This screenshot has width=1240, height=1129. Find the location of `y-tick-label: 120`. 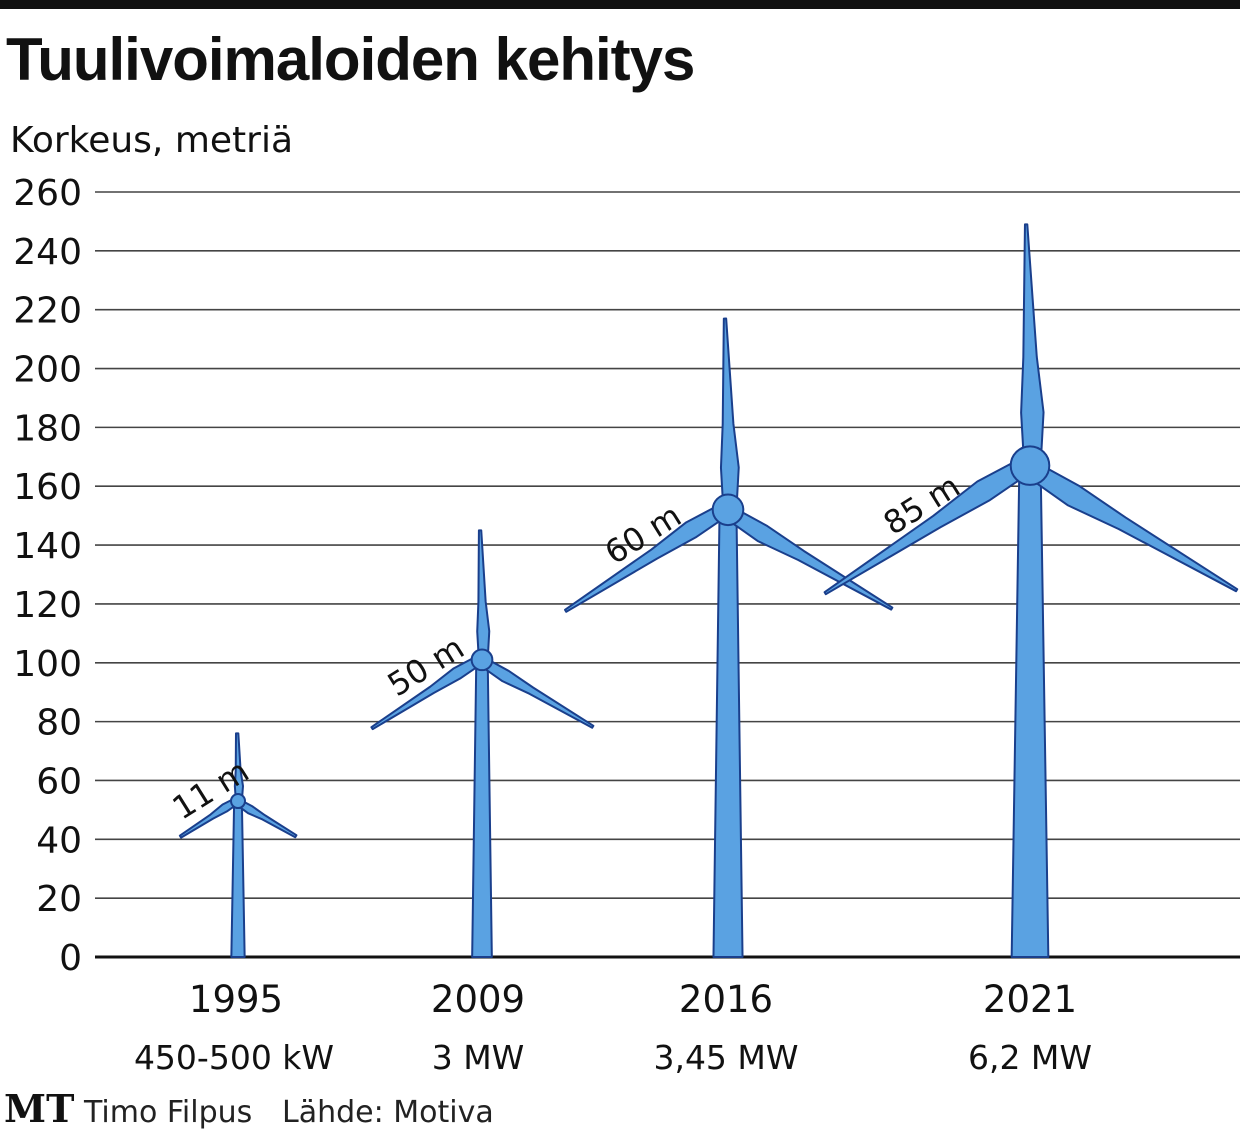

y-tick-label: 120 is located at coordinates (47, 605).